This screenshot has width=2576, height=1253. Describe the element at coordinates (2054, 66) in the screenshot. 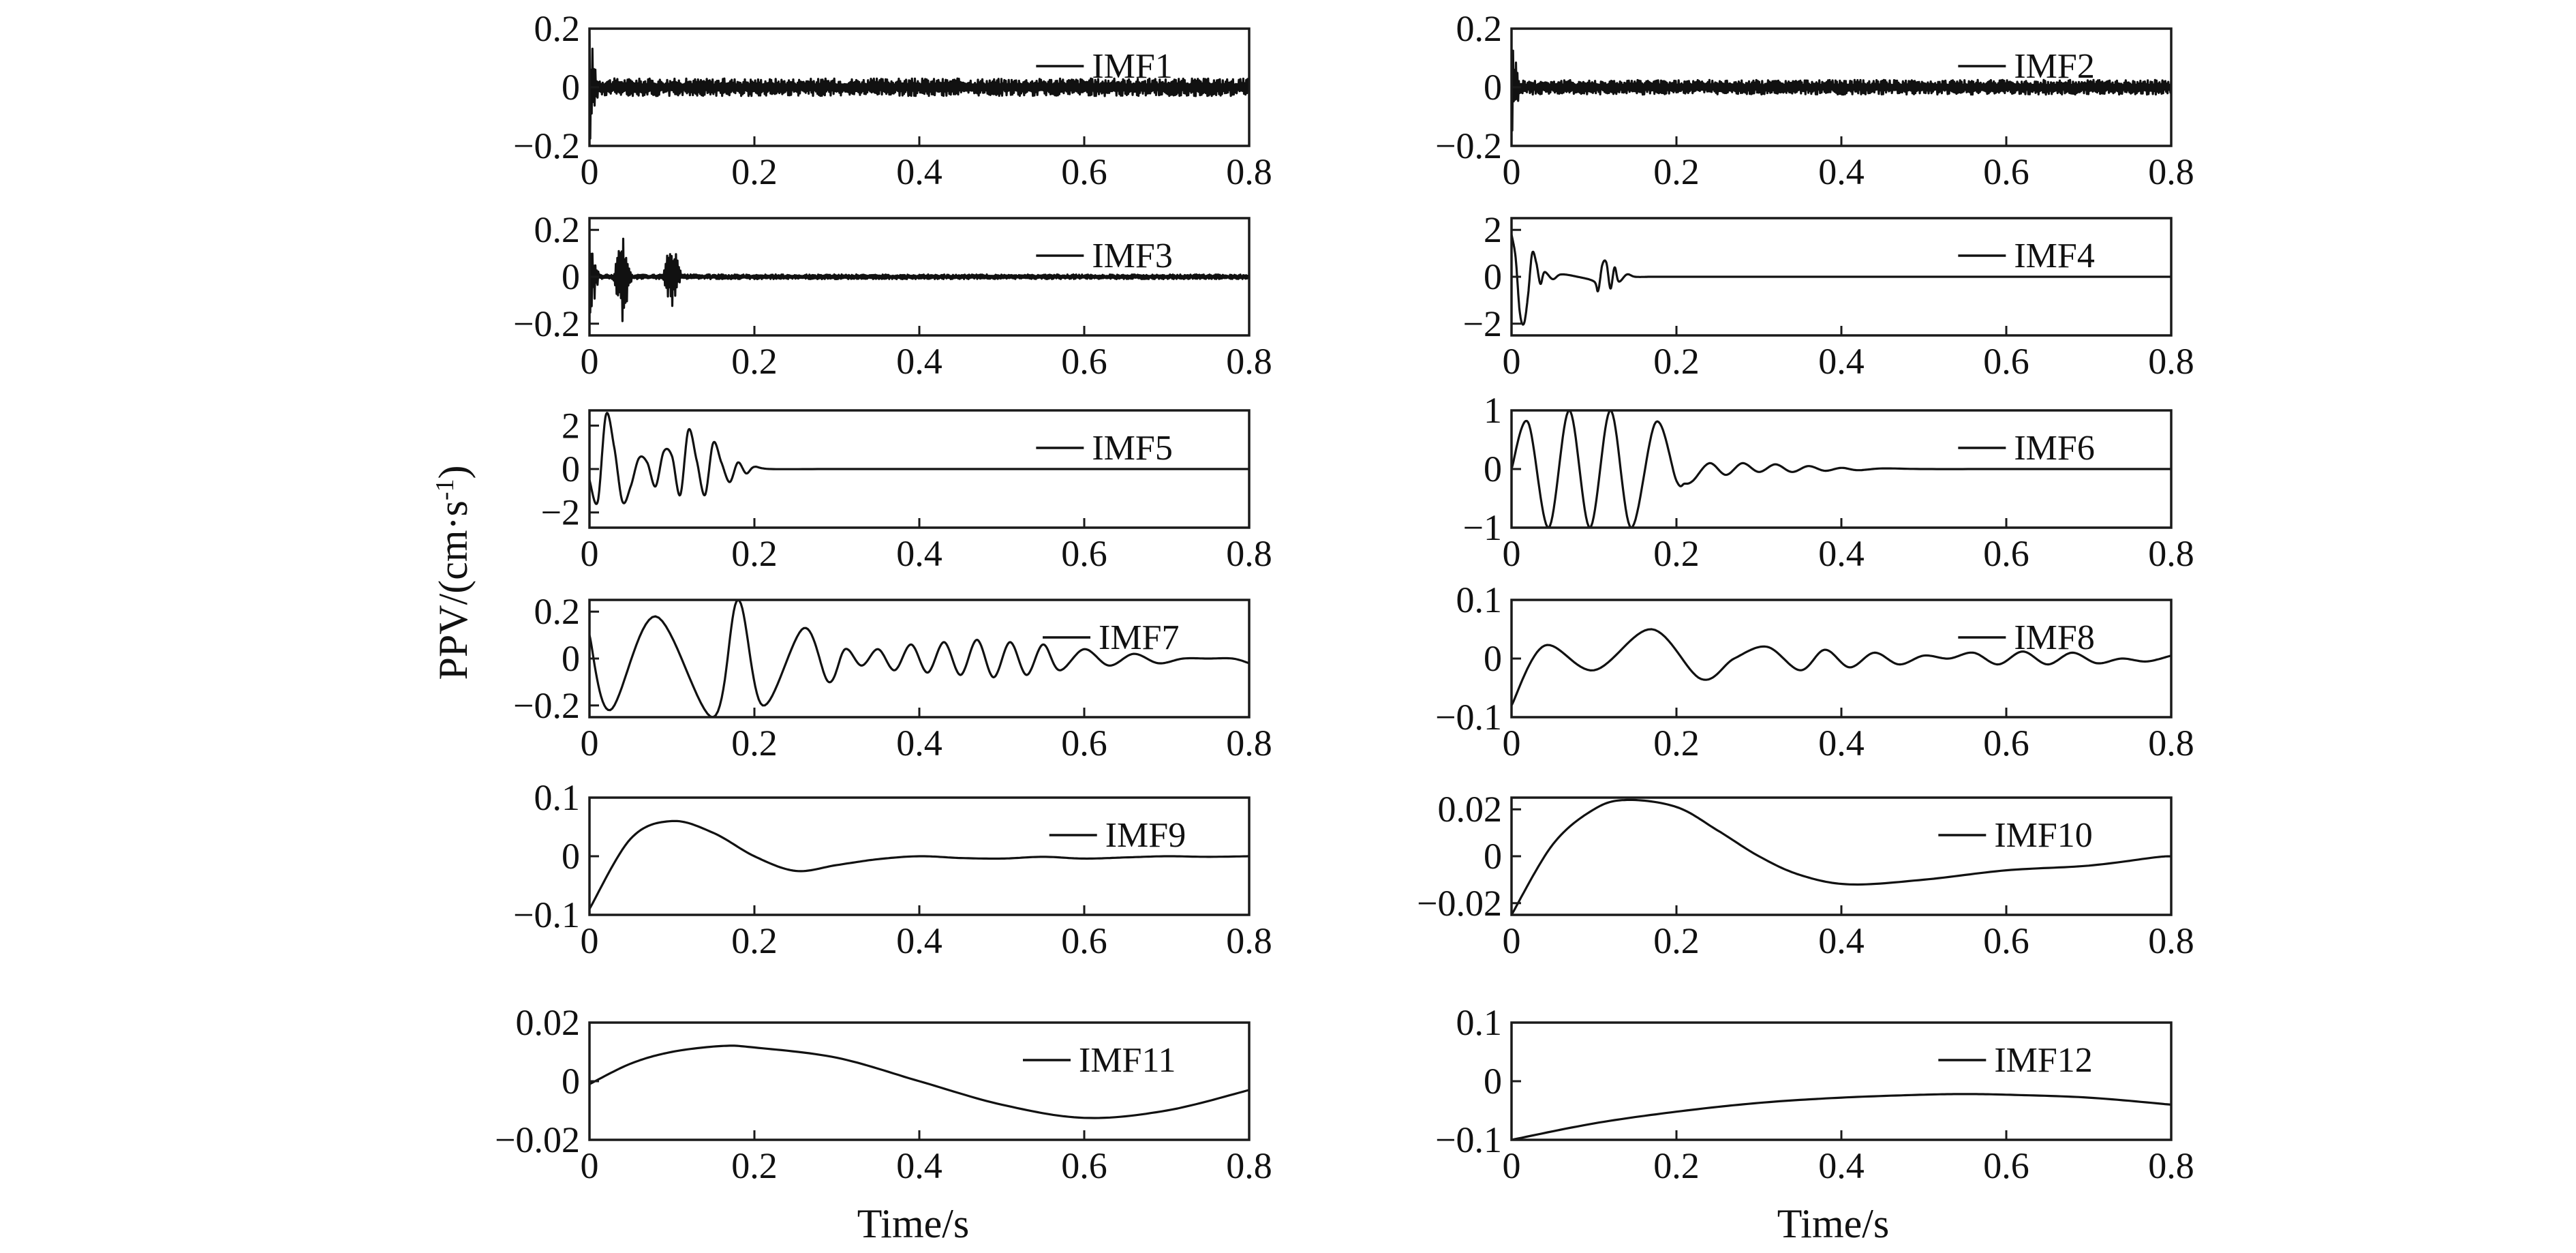

I see `legend-label: IMF2` at that location.